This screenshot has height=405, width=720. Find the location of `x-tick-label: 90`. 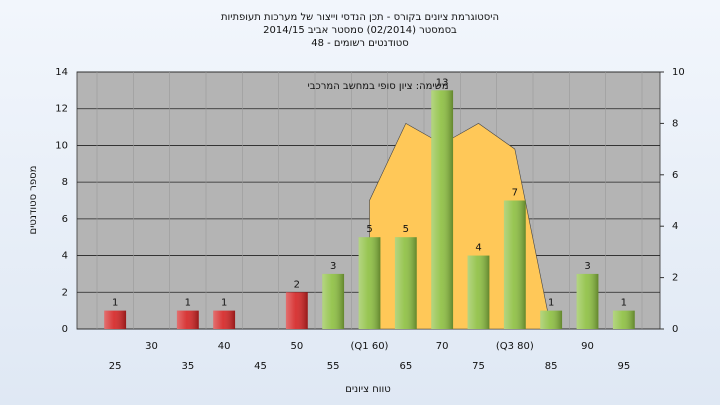

x-tick-label: 90 is located at coordinates (587, 346).